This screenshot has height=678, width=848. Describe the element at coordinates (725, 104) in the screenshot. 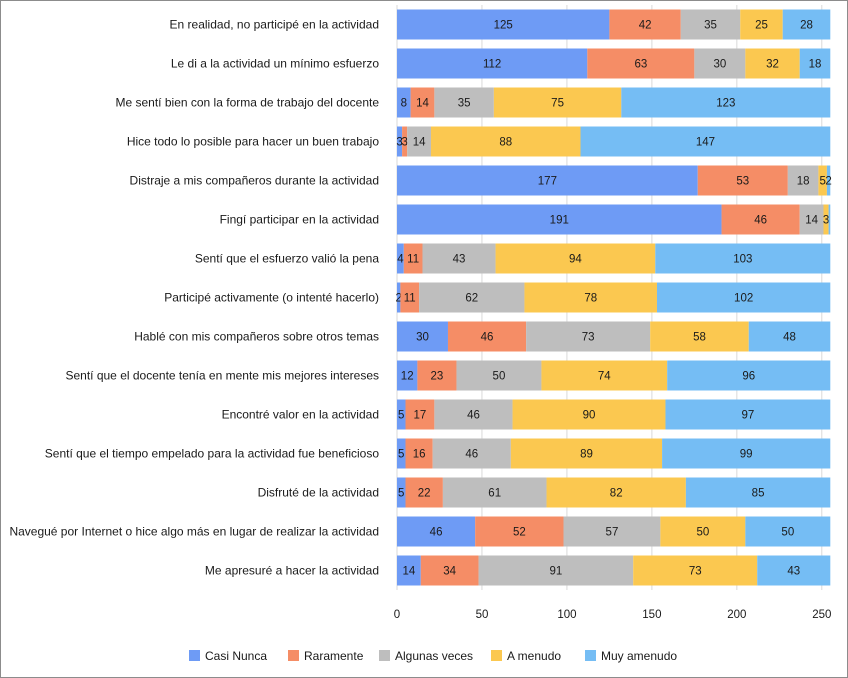

I see `data-label: 123` at that location.